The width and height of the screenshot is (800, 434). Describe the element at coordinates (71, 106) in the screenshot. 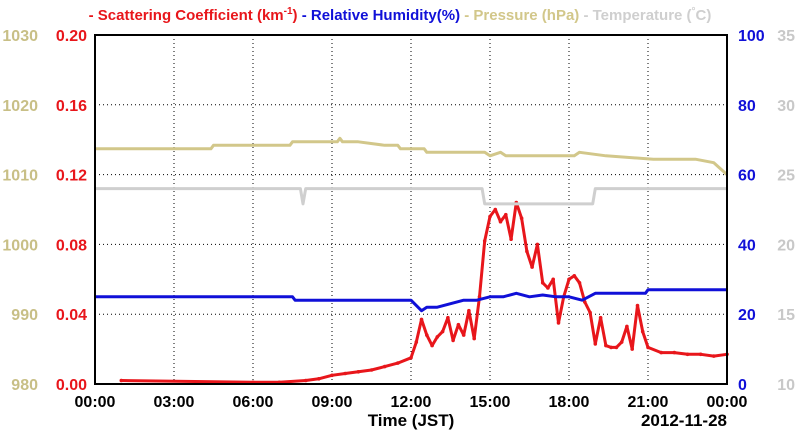

I see `scattering-axis-tick-label: 0.16` at that location.